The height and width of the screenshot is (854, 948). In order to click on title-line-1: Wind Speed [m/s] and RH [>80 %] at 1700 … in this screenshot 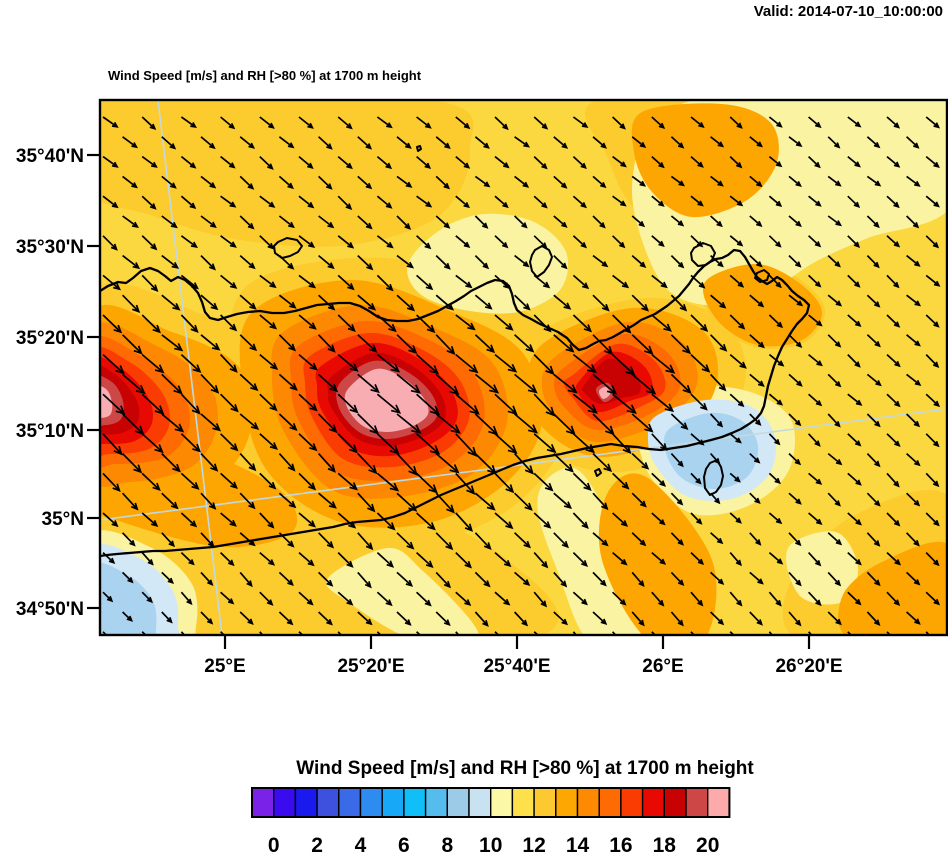, I will do `click(265, 75)`.